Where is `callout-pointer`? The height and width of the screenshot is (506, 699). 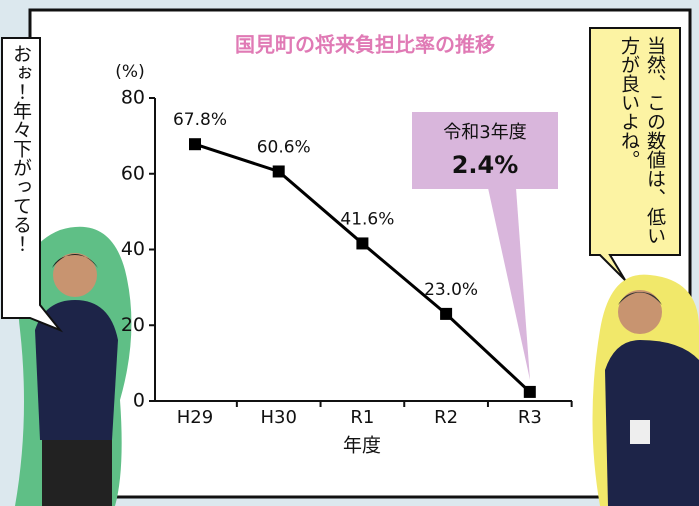
callout-pointer is located at coordinates (509, 284).